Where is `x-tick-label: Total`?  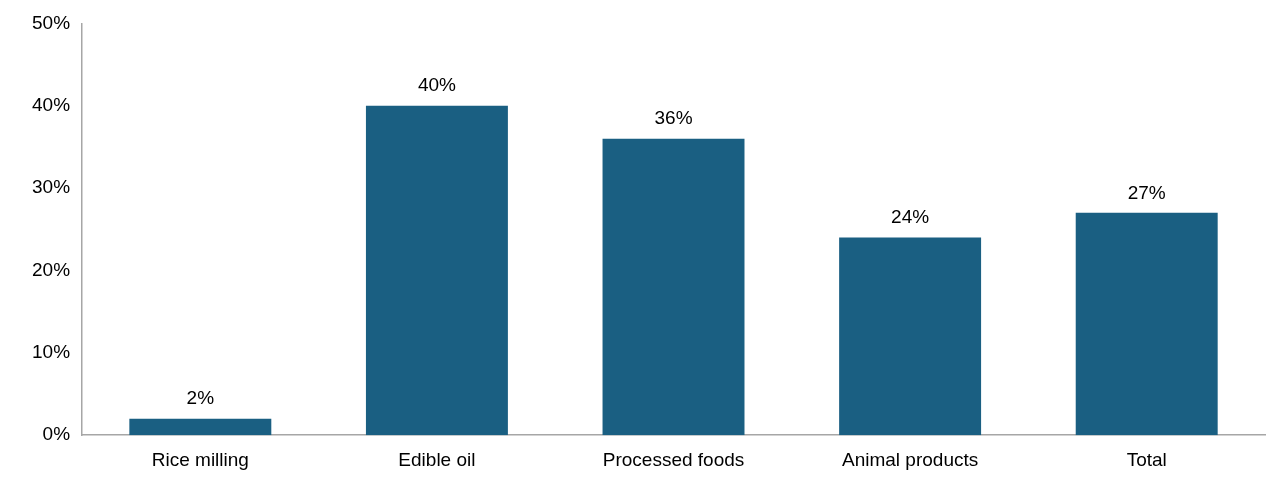
x-tick-label: Total is located at coordinates (1146, 459).